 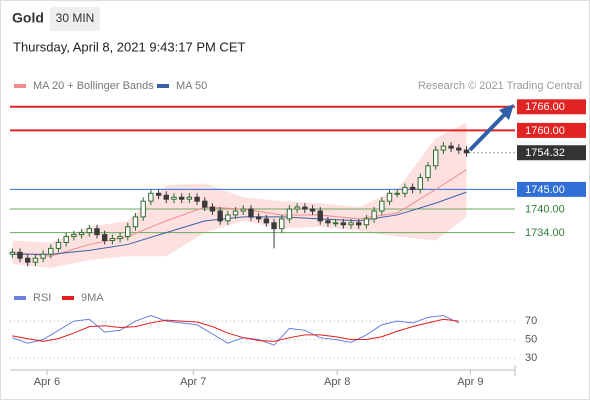 I want to click on level-label: 1766.00, so click(x=545, y=107).